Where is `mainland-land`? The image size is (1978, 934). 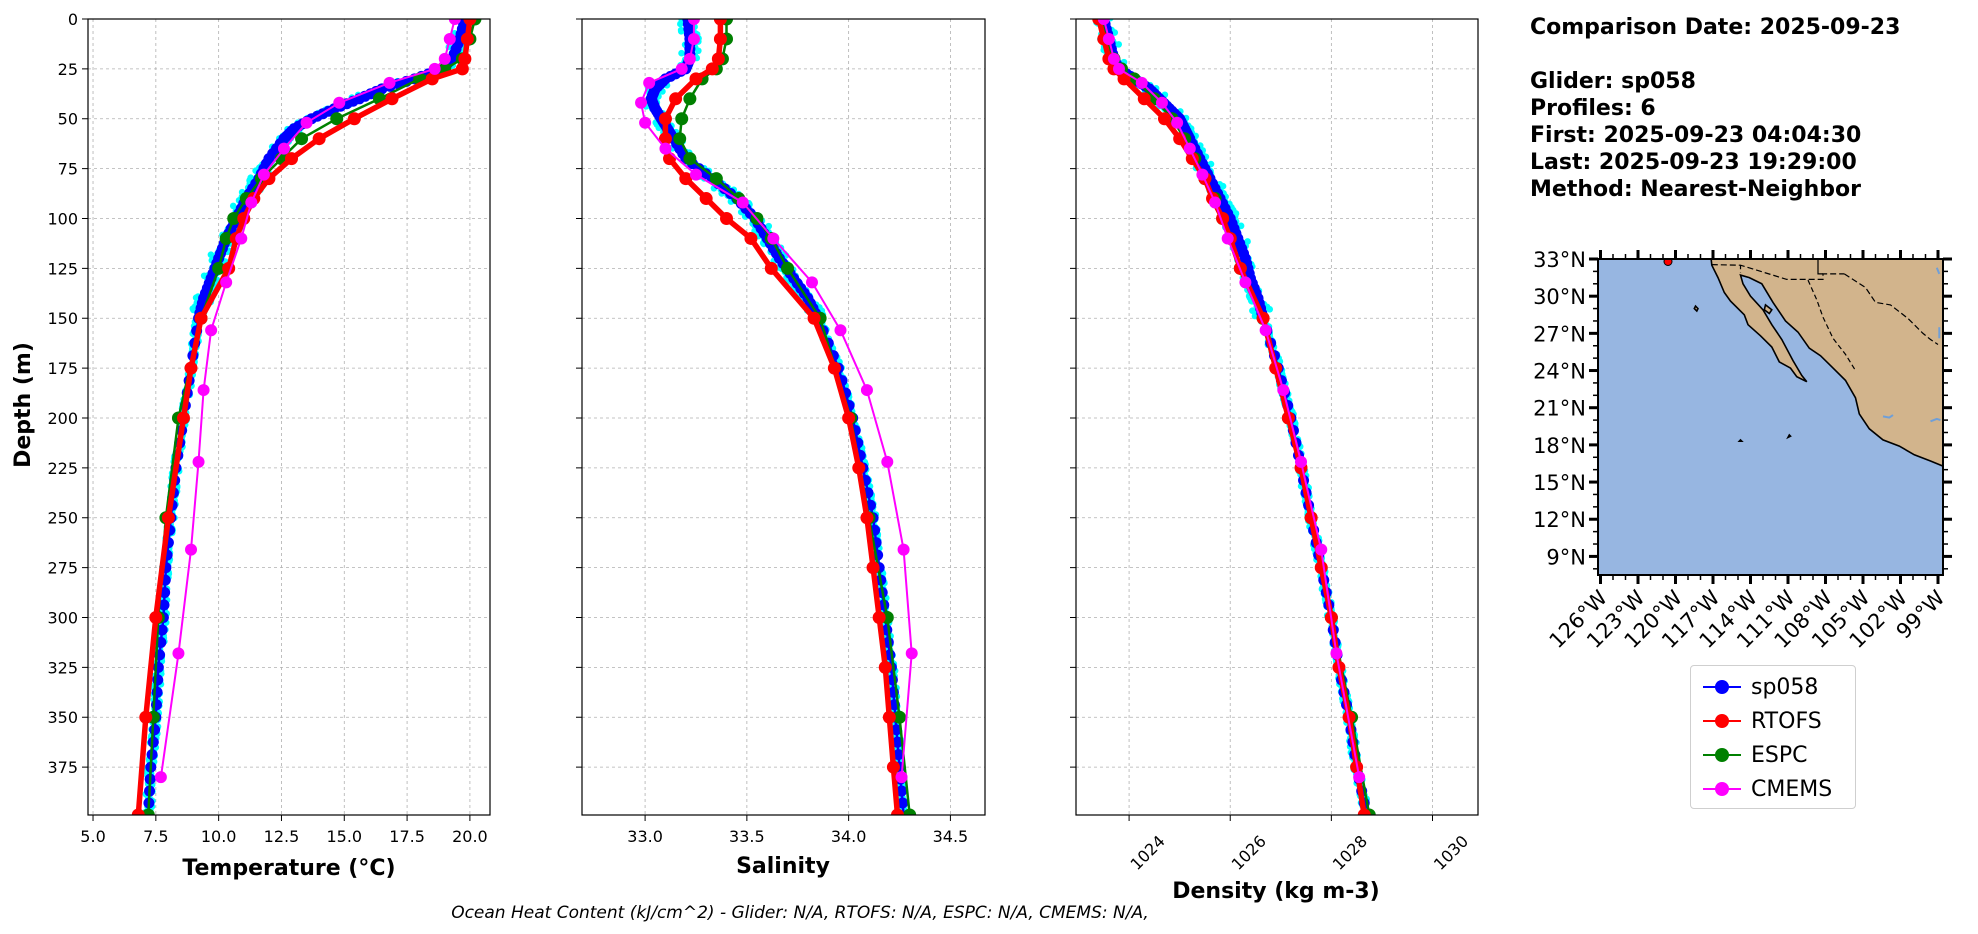
mainland-land is located at coordinates (1826, 363).